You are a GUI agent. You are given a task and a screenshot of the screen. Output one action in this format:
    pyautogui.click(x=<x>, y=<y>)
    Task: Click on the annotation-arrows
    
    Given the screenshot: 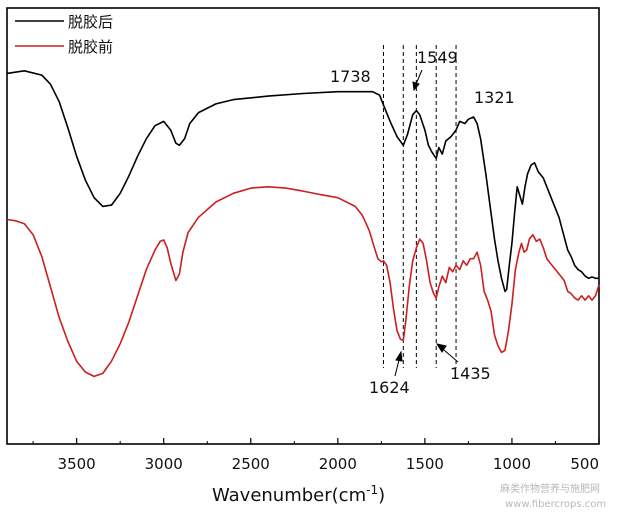 What is the action you would take?
    pyautogui.click(x=426, y=223)
    